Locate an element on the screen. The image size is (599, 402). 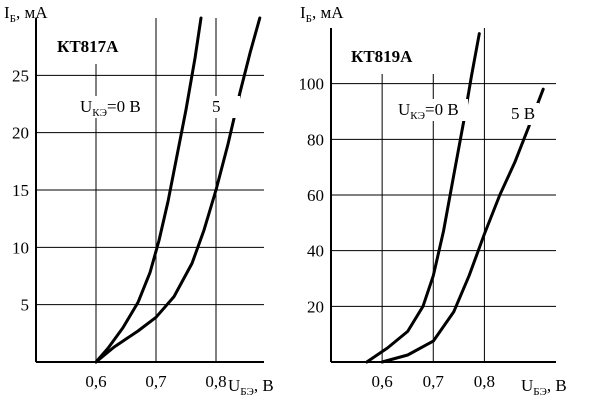
series-label: 5 is located at coordinates (216, 106).